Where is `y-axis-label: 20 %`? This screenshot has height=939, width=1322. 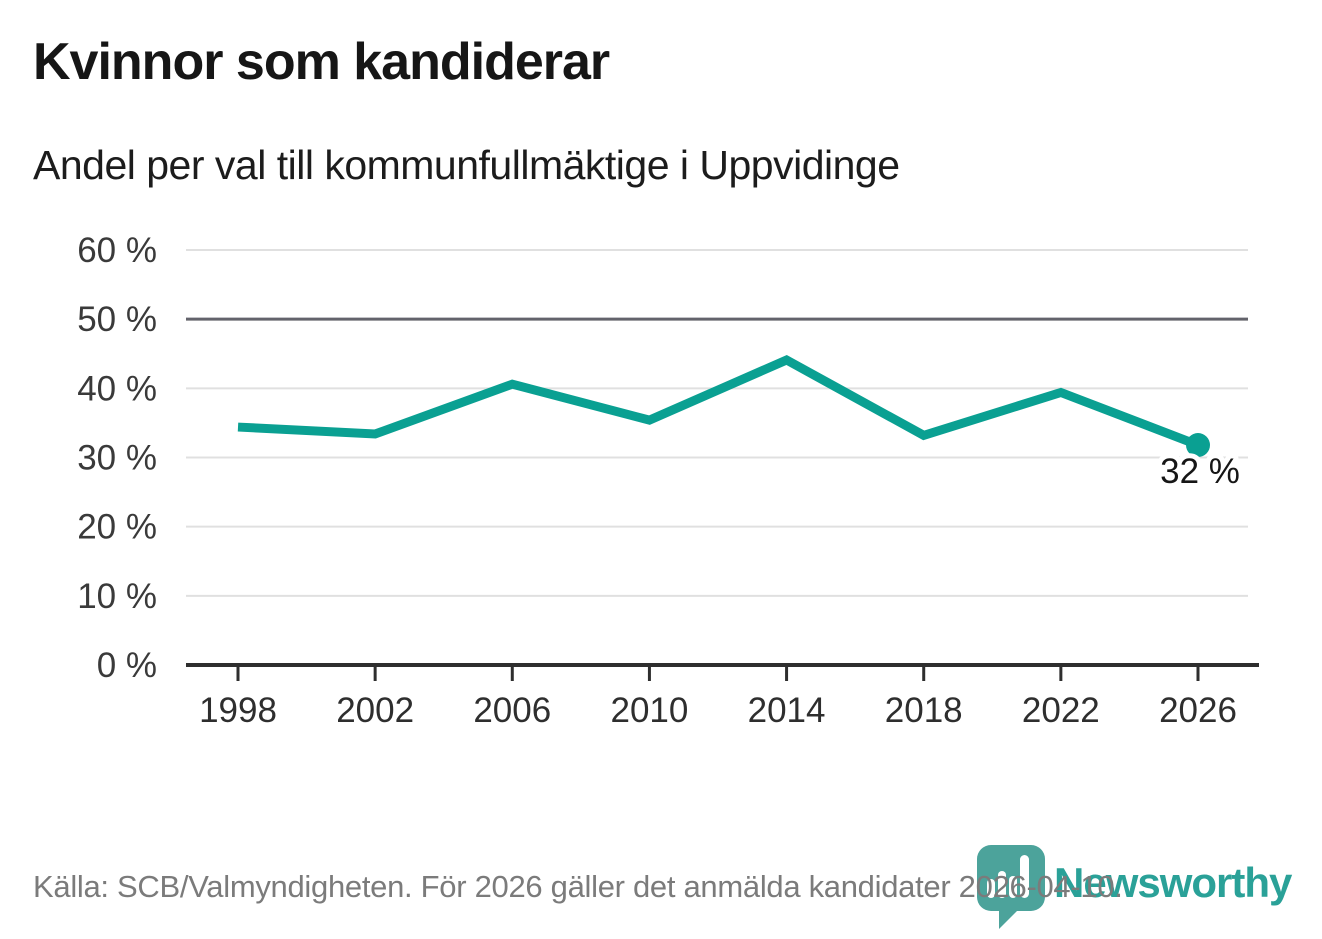 y-axis-label: 20 % is located at coordinates (117, 527).